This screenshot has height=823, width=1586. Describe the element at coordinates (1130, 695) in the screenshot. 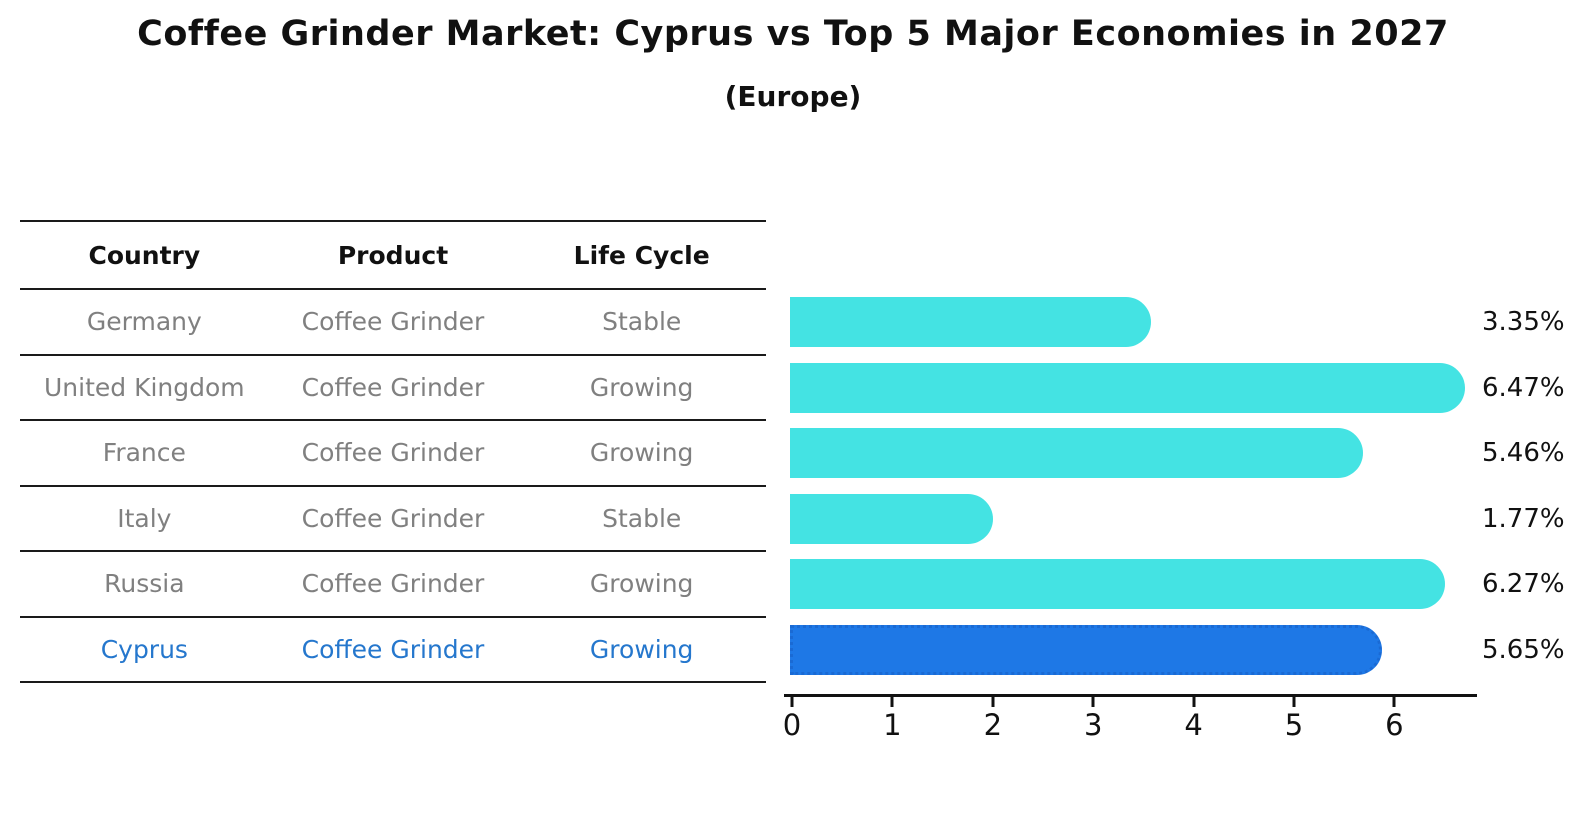

I see `x-axis-line` at that location.